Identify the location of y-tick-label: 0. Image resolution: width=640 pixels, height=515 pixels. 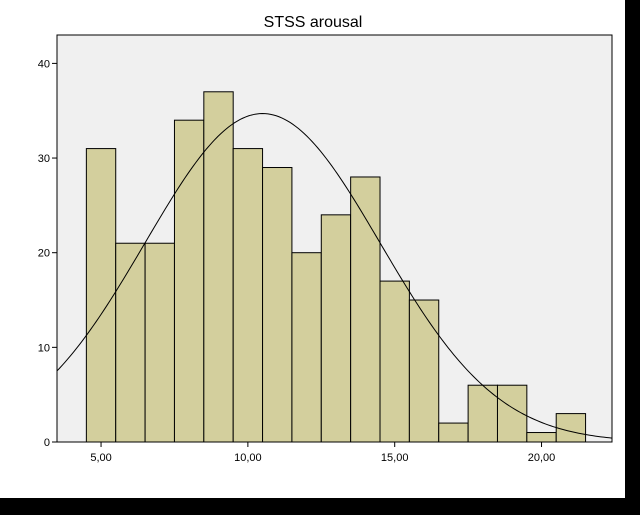
(47, 443).